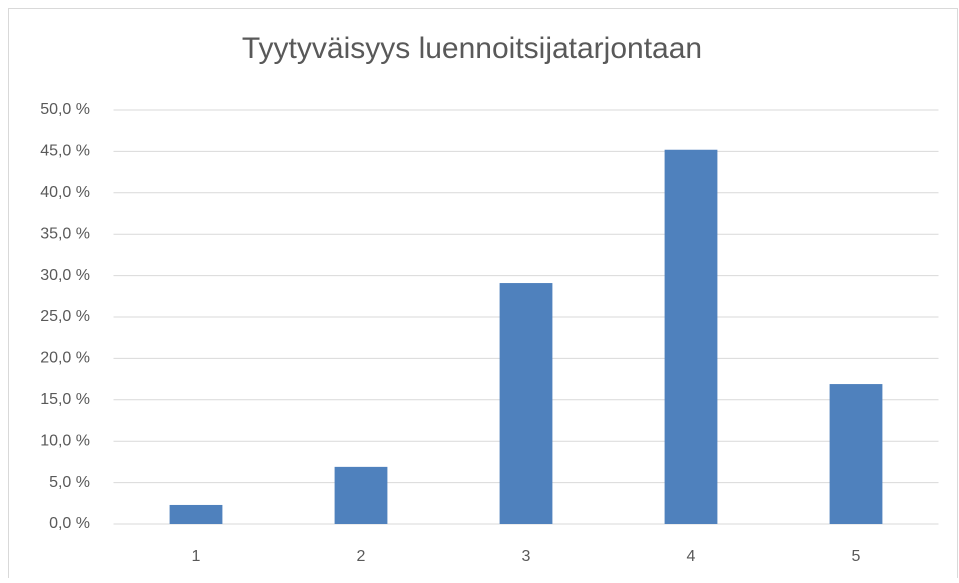 Image resolution: width=959 pixels, height=583 pixels. Describe the element at coordinates (472, 48) in the screenshot. I see `chart-title: Tyytyväisyys luennoitsijatarjontaan` at that location.